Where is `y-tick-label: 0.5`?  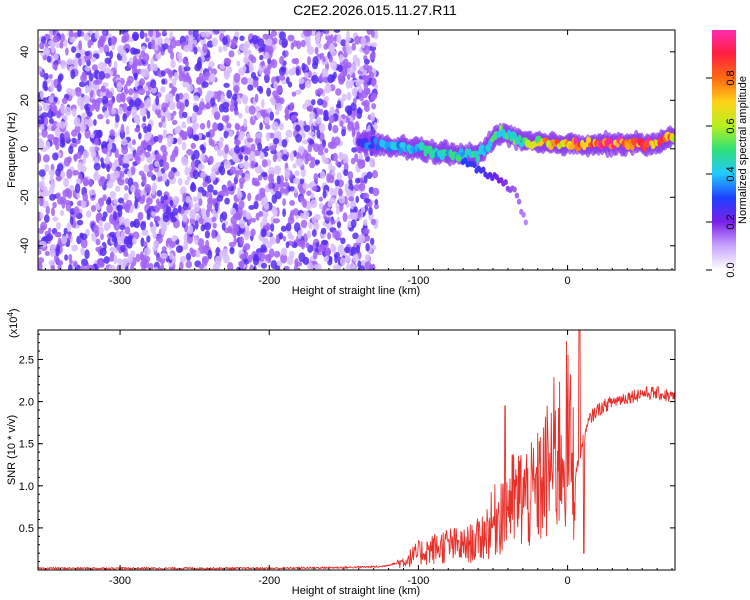
y-tick-label: 0.5 is located at coordinates (26, 529).